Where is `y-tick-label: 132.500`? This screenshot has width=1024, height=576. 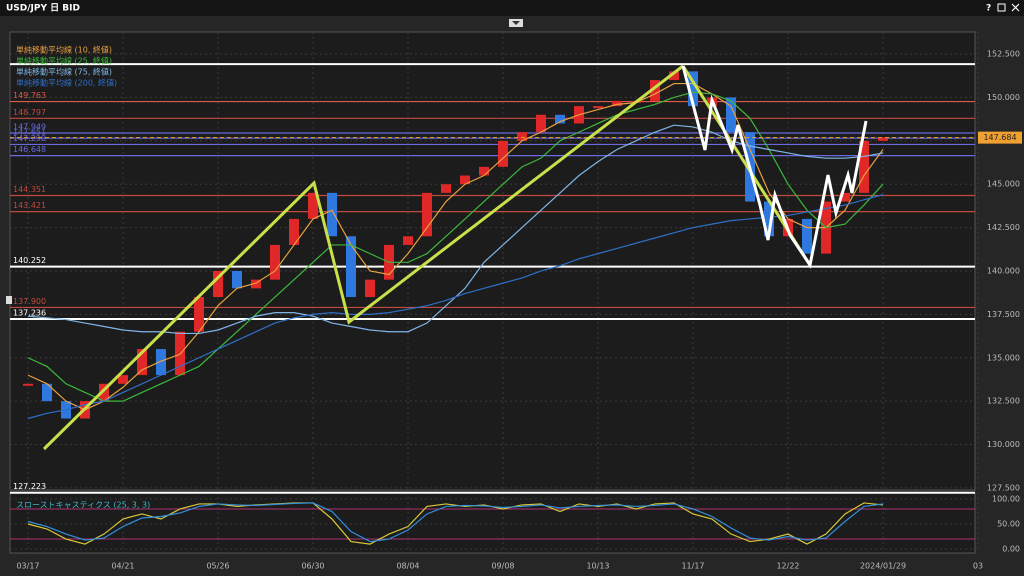 y-tick-label: 132.500 is located at coordinates (1003, 401).